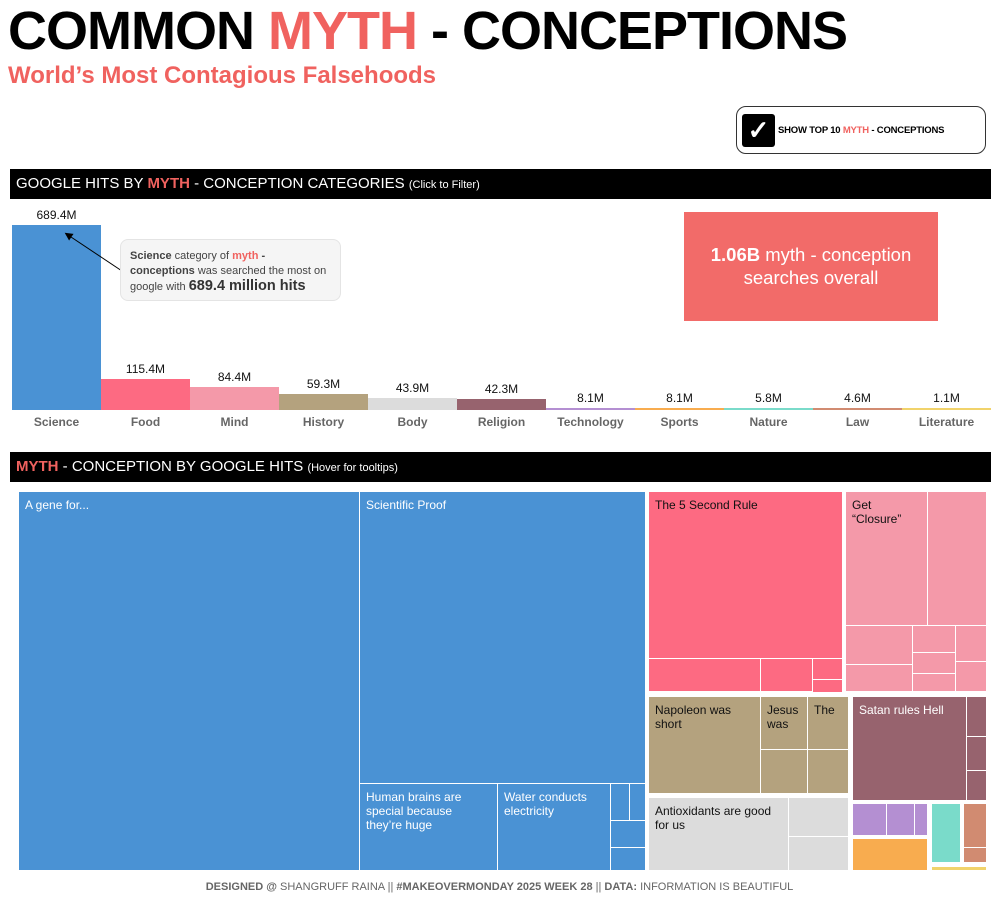 Image resolution: width=999 pixels, height=899 pixels. What do you see at coordinates (704, 745) in the screenshot?
I see `treemap-tile-napoleon: Napoleon was short` at bounding box center [704, 745].